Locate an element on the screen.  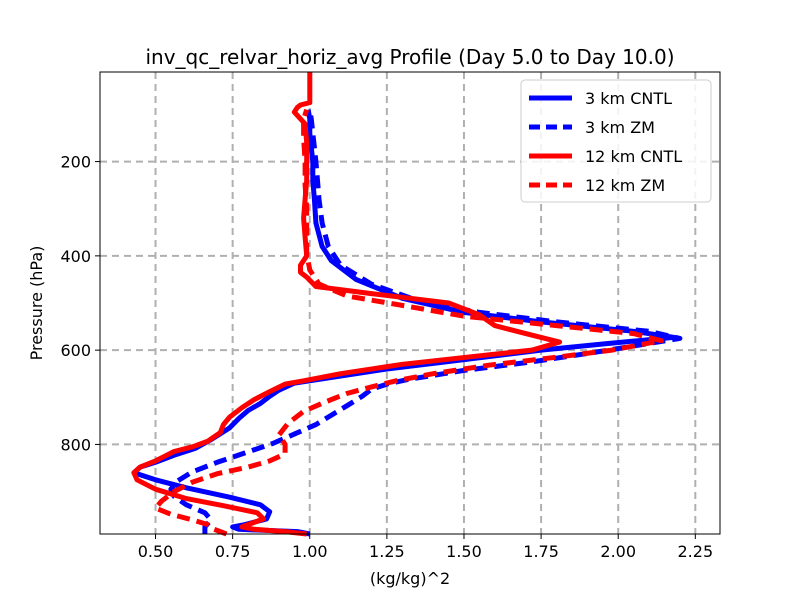
y-tick-label: 600 is located at coordinates (75, 350).